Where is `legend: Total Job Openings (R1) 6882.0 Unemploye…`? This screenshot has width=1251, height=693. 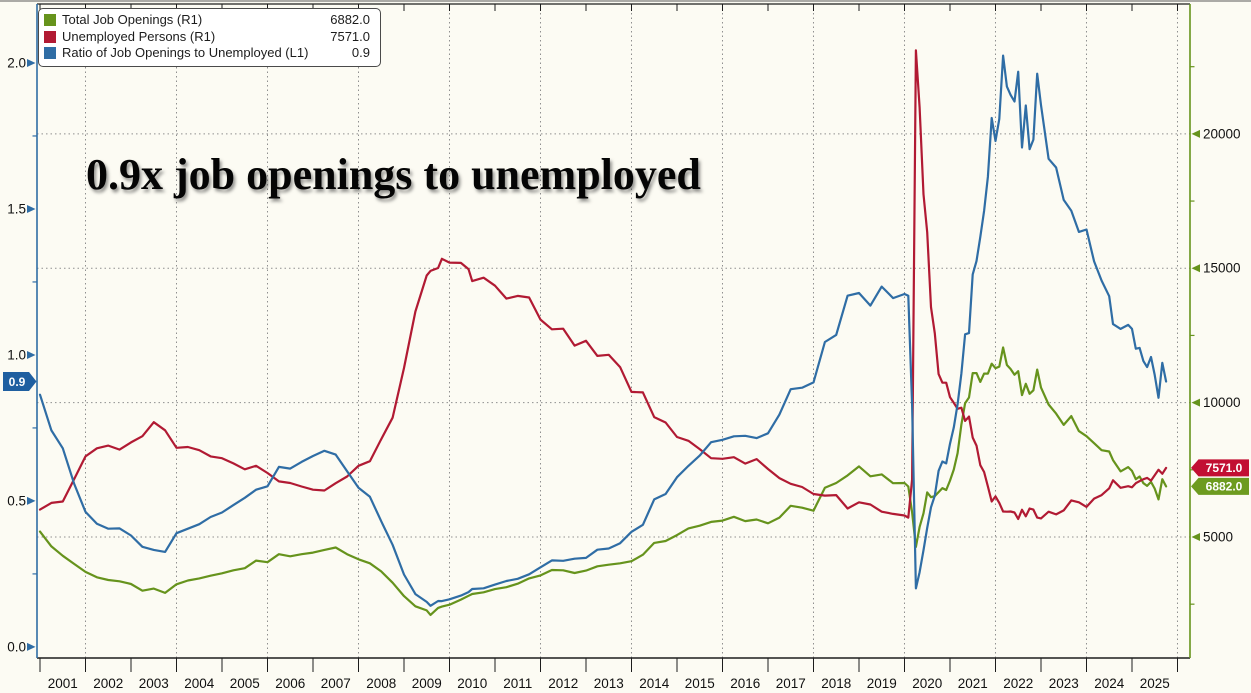
legend: Total Job Openings (R1) 6882.0 Unemploye… is located at coordinates (209, 37).